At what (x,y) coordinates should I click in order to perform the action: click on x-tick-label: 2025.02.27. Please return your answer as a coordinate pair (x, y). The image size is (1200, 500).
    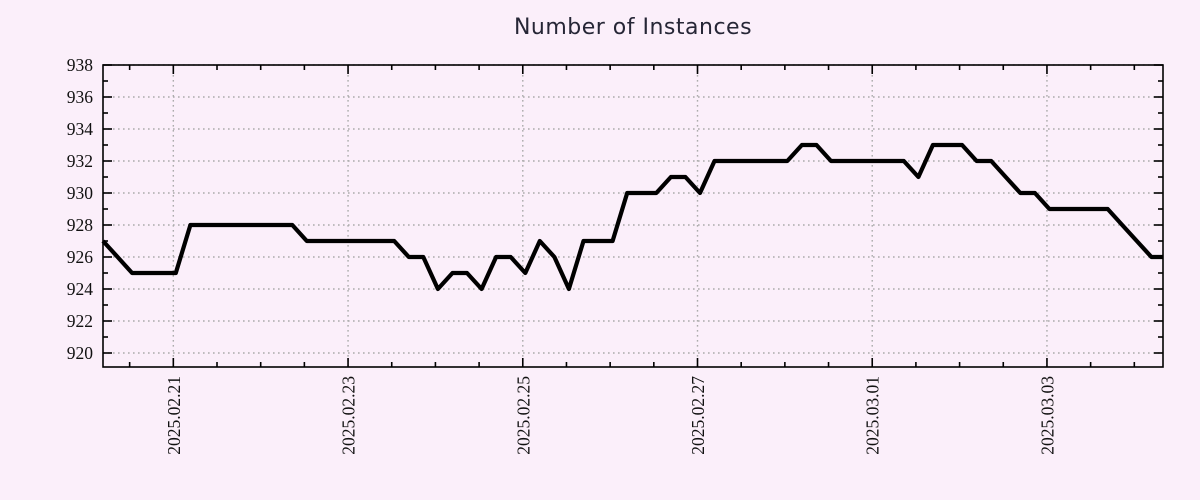
    Looking at the image, I should click on (698, 415).